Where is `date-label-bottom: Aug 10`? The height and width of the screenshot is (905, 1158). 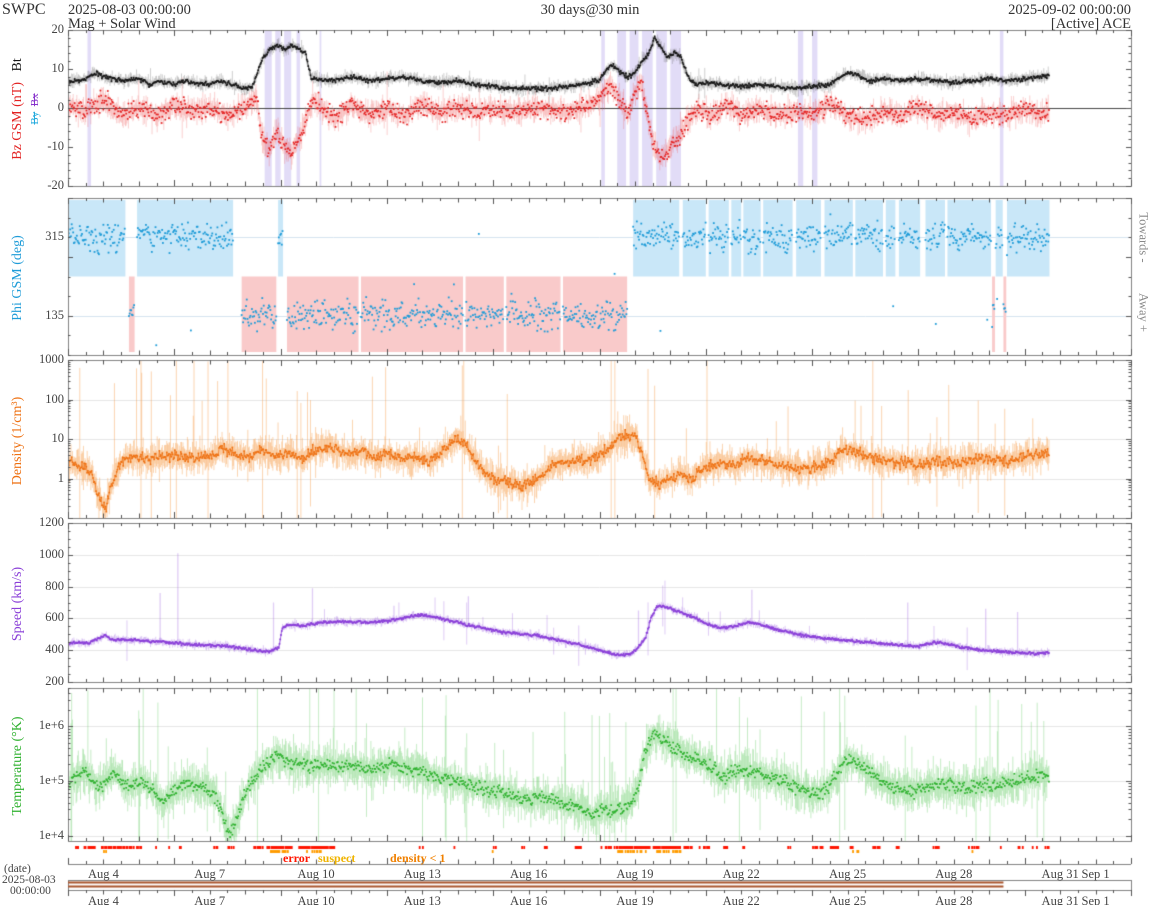 date-label-bottom: Aug 10 is located at coordinates (316, 899).